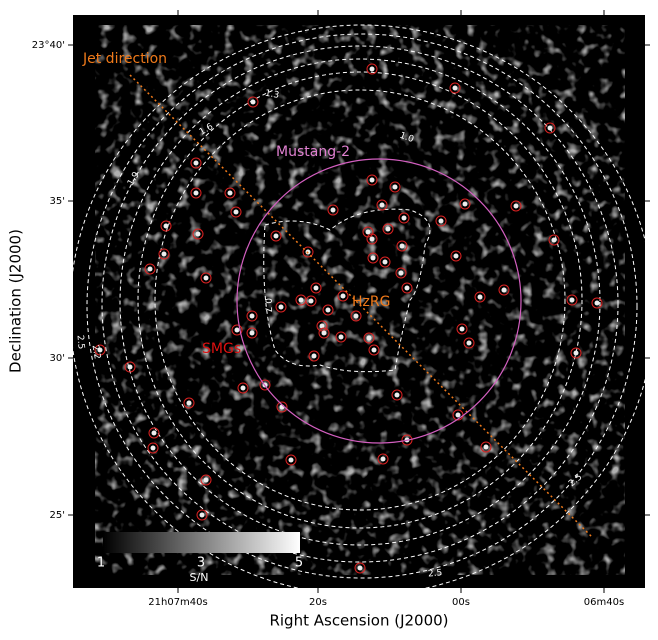  What do you see at coordinates (461, 602) in the screenshot?
I see `x-tick-label: 00s` at bounding box center [461, 602].